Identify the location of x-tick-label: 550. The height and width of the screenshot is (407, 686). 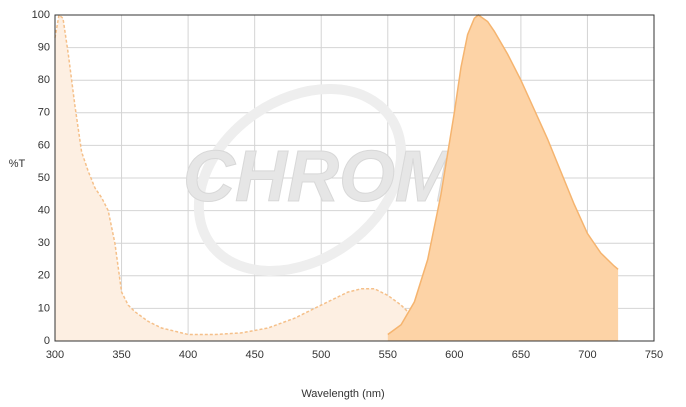
(388, 355).